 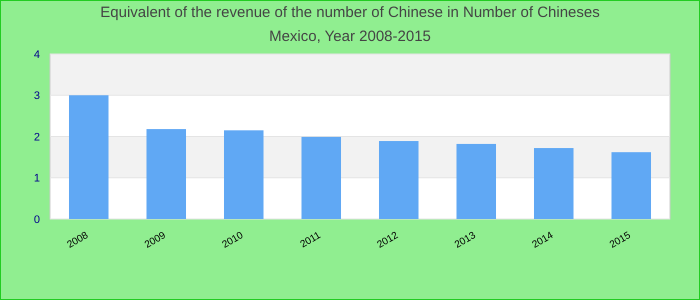 What do you see at coordinates (233, 240) in the screenshot?
I see `x-tick-label: 2010` at bounding box center [233, 240].